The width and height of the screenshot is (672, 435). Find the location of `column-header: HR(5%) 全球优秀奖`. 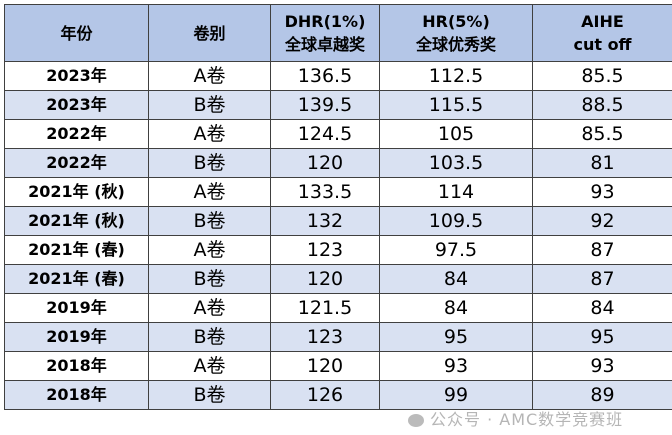

column-header: HR(5%) 全球优秀奖 is located at coordinates (456, 33).